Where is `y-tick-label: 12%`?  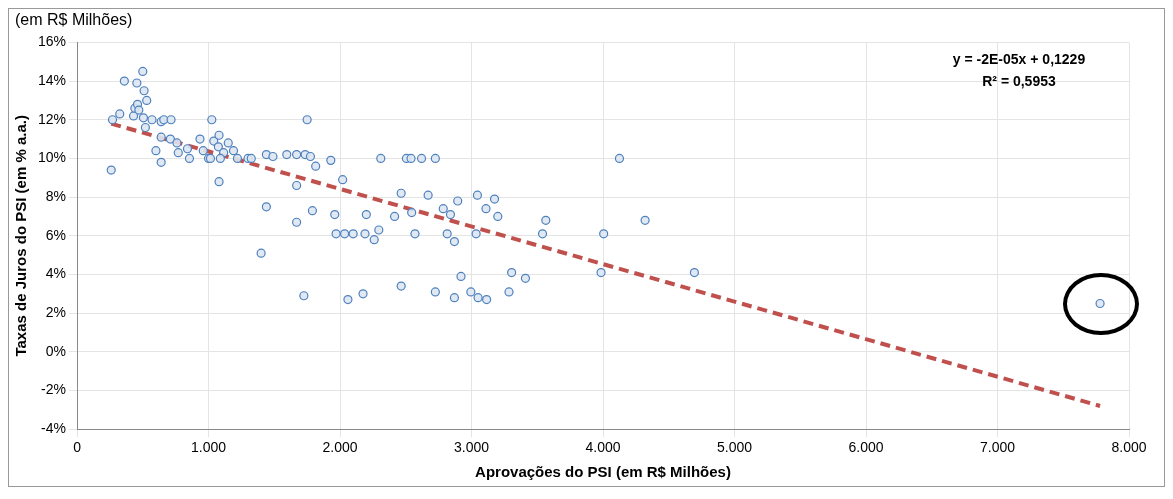
y-tick-label: 12% is located at coordinates (52, 118).